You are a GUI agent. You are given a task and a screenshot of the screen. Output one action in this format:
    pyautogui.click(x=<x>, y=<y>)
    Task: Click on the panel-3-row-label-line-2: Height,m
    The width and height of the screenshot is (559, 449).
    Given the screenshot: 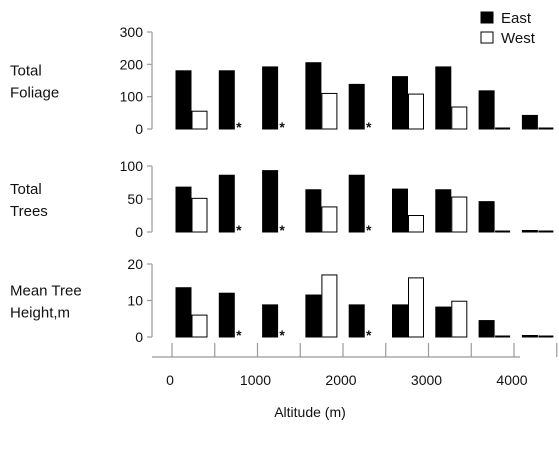 What is the action you would take?
    pyautogui.click(x=40, y=313)
    